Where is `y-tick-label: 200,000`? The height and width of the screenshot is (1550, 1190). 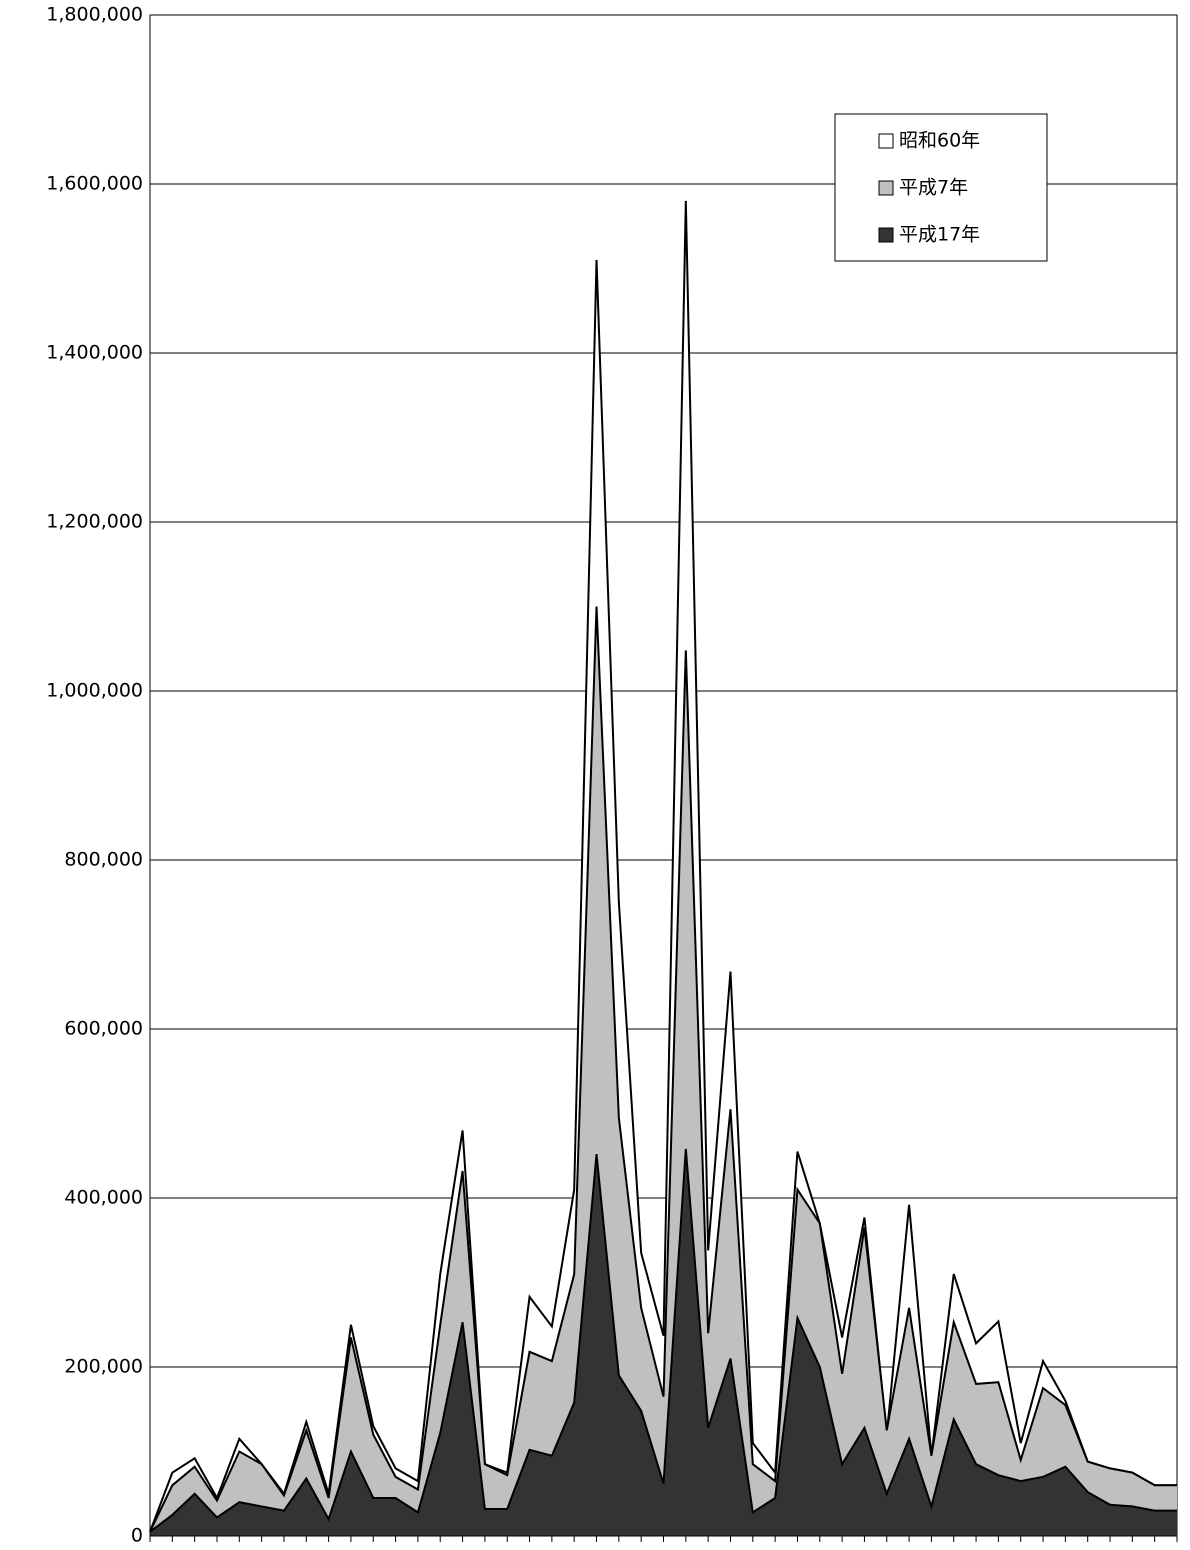
y-tick-label: 200,000 is located at coordinates (103, 1367).